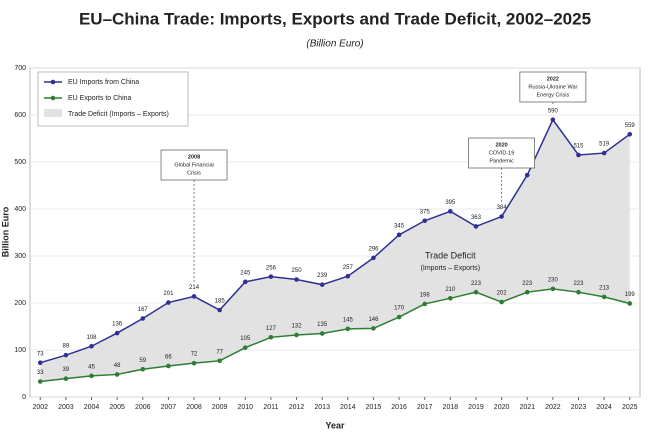  I want to click on annotation-text: Russia-Ukraine War, so click(552, 87).